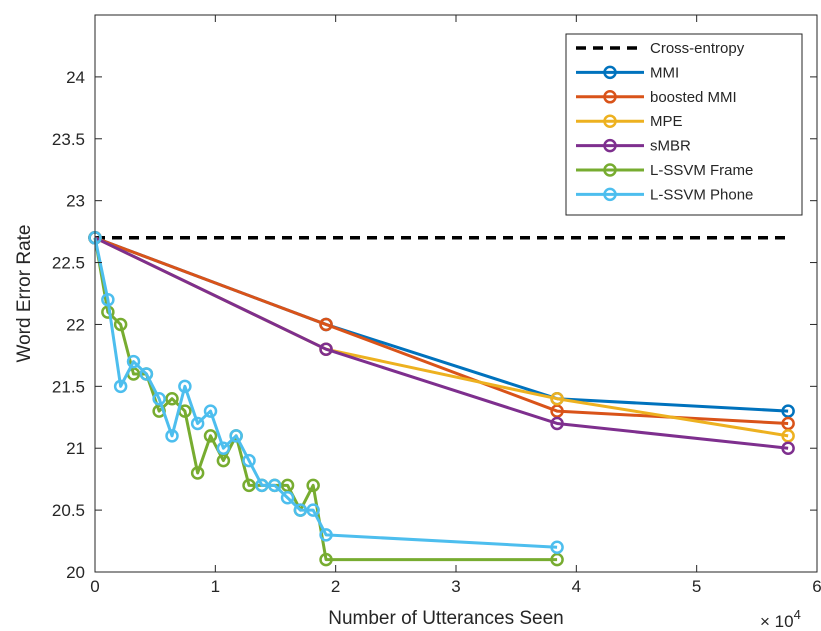 The height and width of the screenshot is (631, 821). What do you see at coordinates (666, 121) in the screenshot?
I see `legend-label: MPE` at bounding box center [666, 121].